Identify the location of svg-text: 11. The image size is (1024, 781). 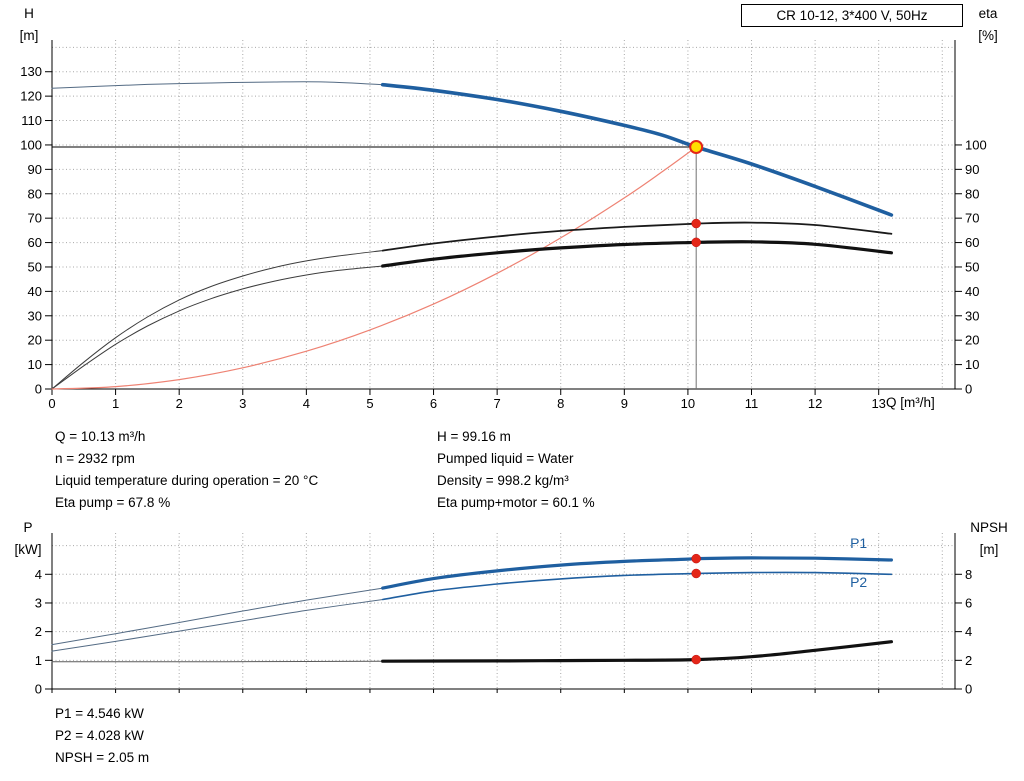
(752, 403).